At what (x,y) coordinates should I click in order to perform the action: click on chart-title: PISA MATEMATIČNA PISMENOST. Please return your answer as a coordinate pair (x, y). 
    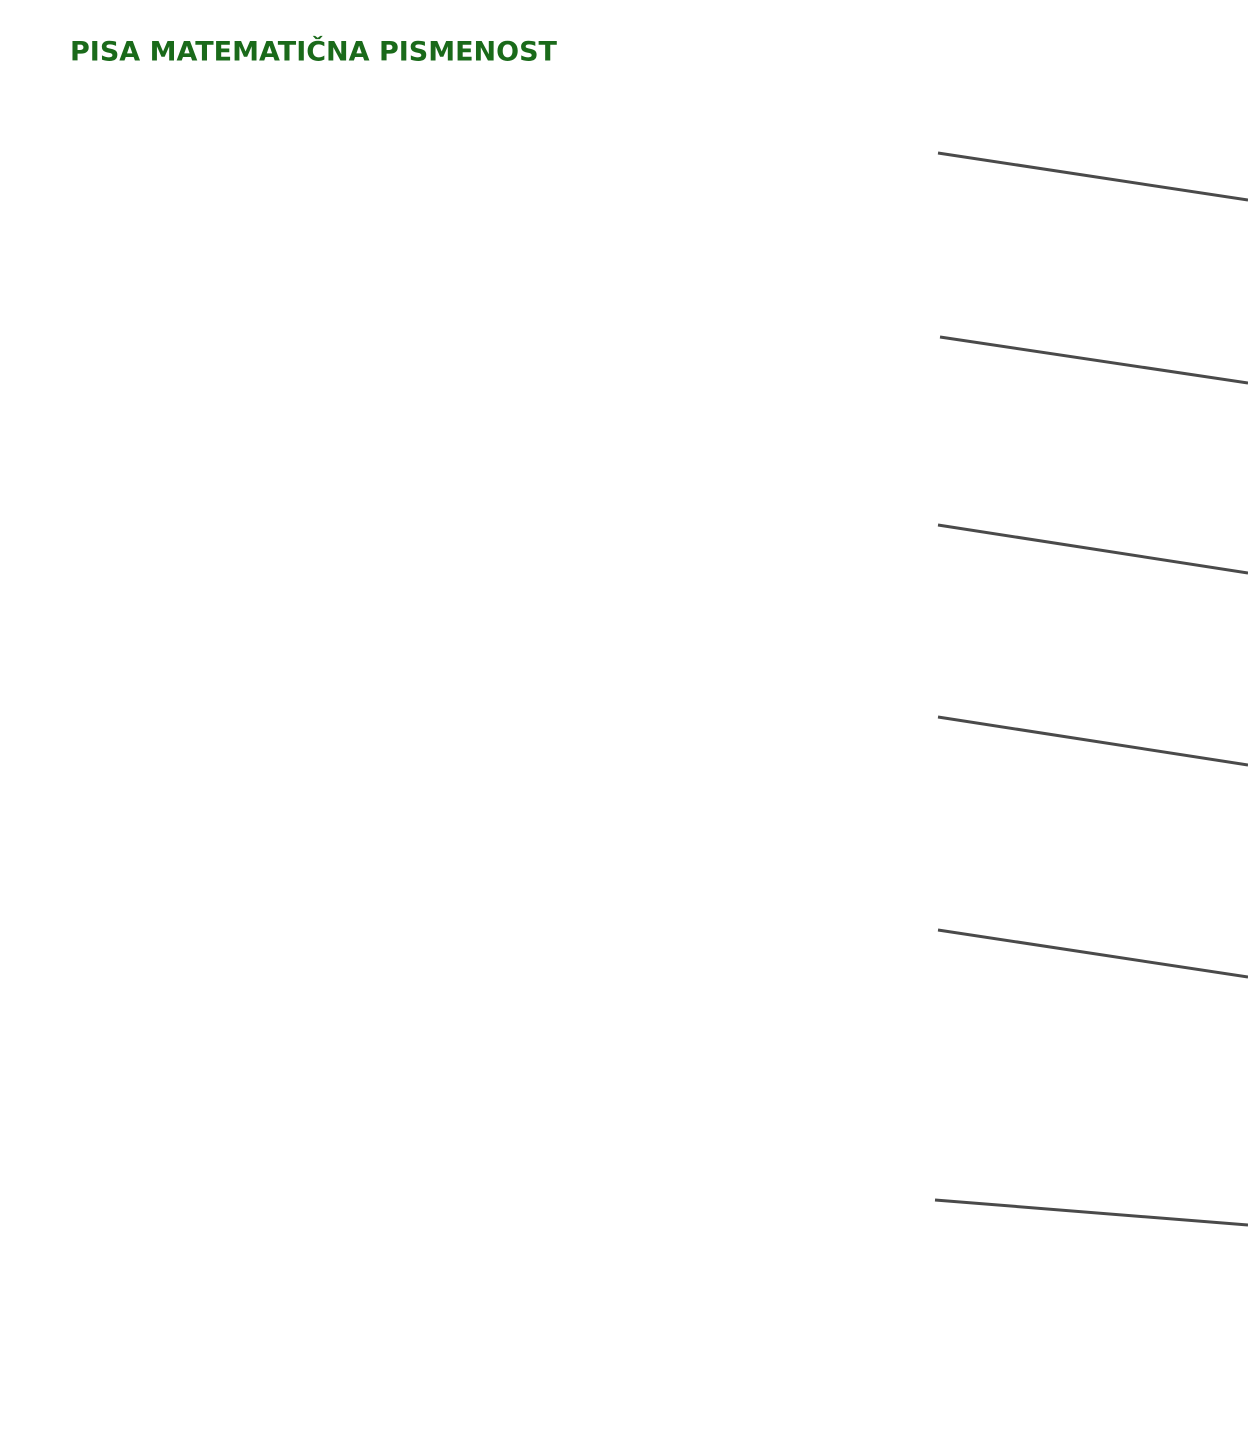
    Looking at the image, I should click on (314, 52).